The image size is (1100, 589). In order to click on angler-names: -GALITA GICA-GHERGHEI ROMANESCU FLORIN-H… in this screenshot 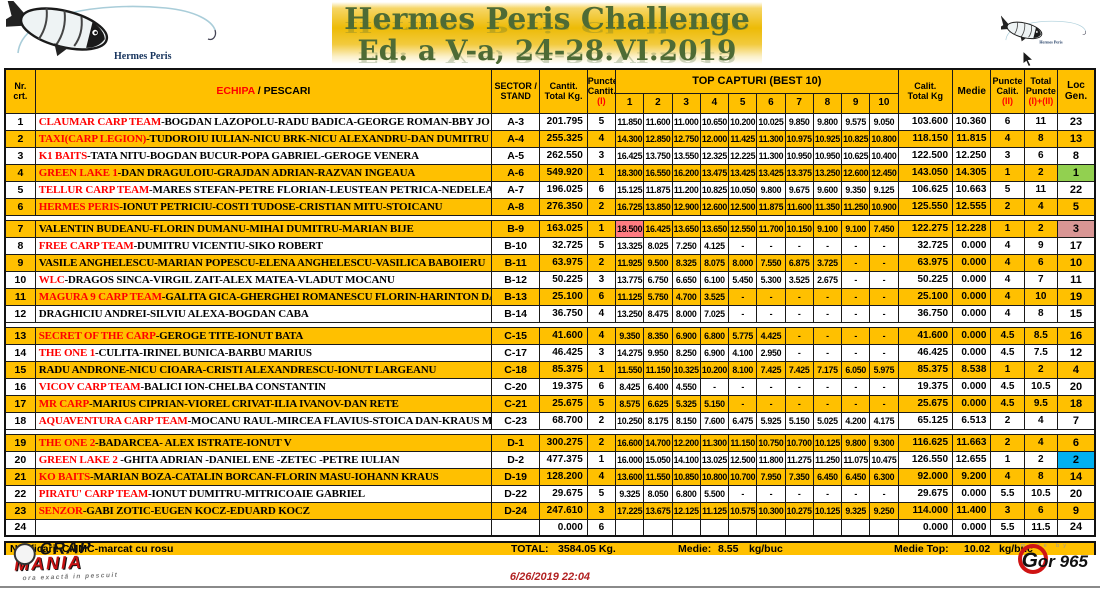, I will do `click(326, 296)`.